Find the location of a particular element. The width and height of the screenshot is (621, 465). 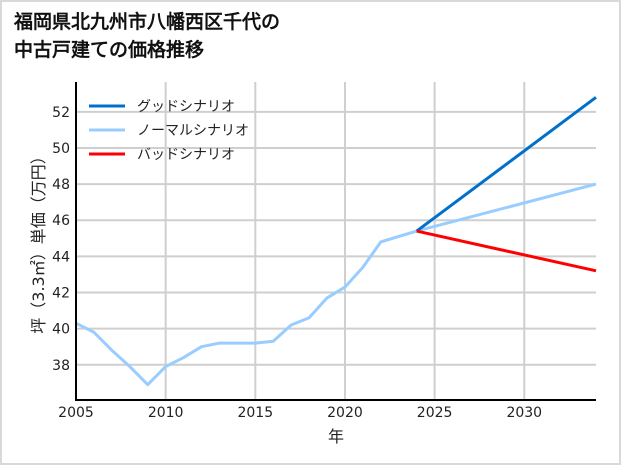

x-tick-label: 2020 is located at coordinates (345, 413).